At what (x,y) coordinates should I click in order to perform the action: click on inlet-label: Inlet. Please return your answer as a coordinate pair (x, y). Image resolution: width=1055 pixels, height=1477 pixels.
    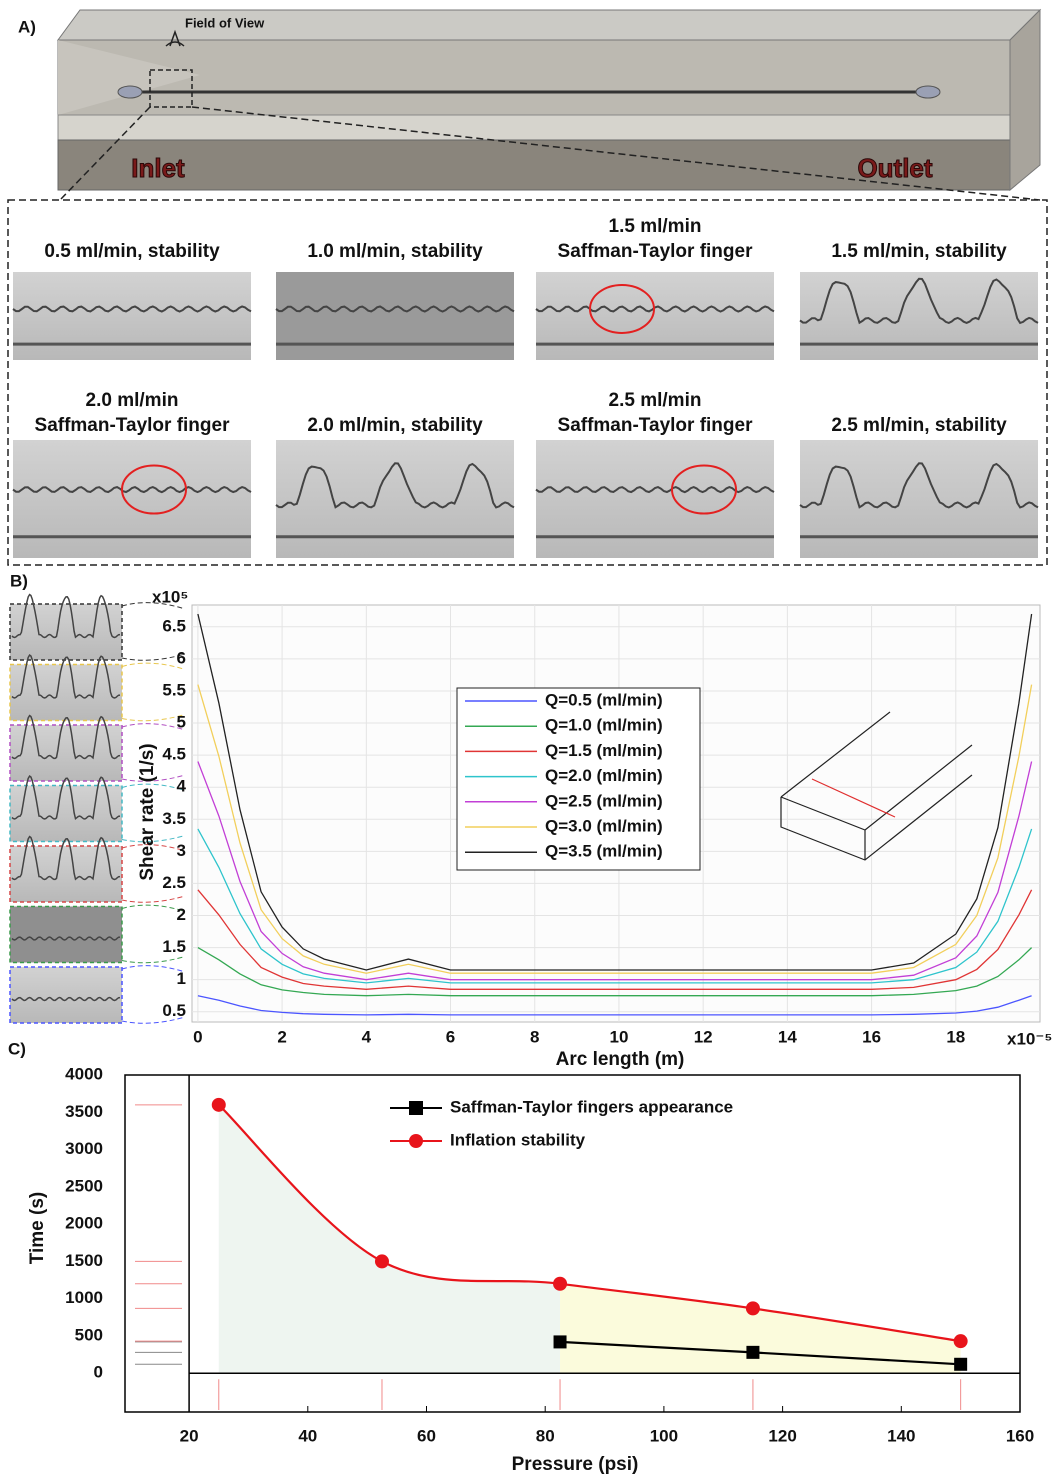
    Looking at the image, I should click on (158, 168).